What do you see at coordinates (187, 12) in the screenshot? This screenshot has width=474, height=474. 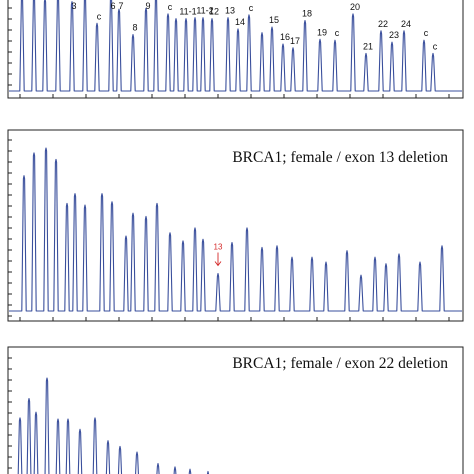 I see `peak-label: 11-1` at bounding box center [187, 12].